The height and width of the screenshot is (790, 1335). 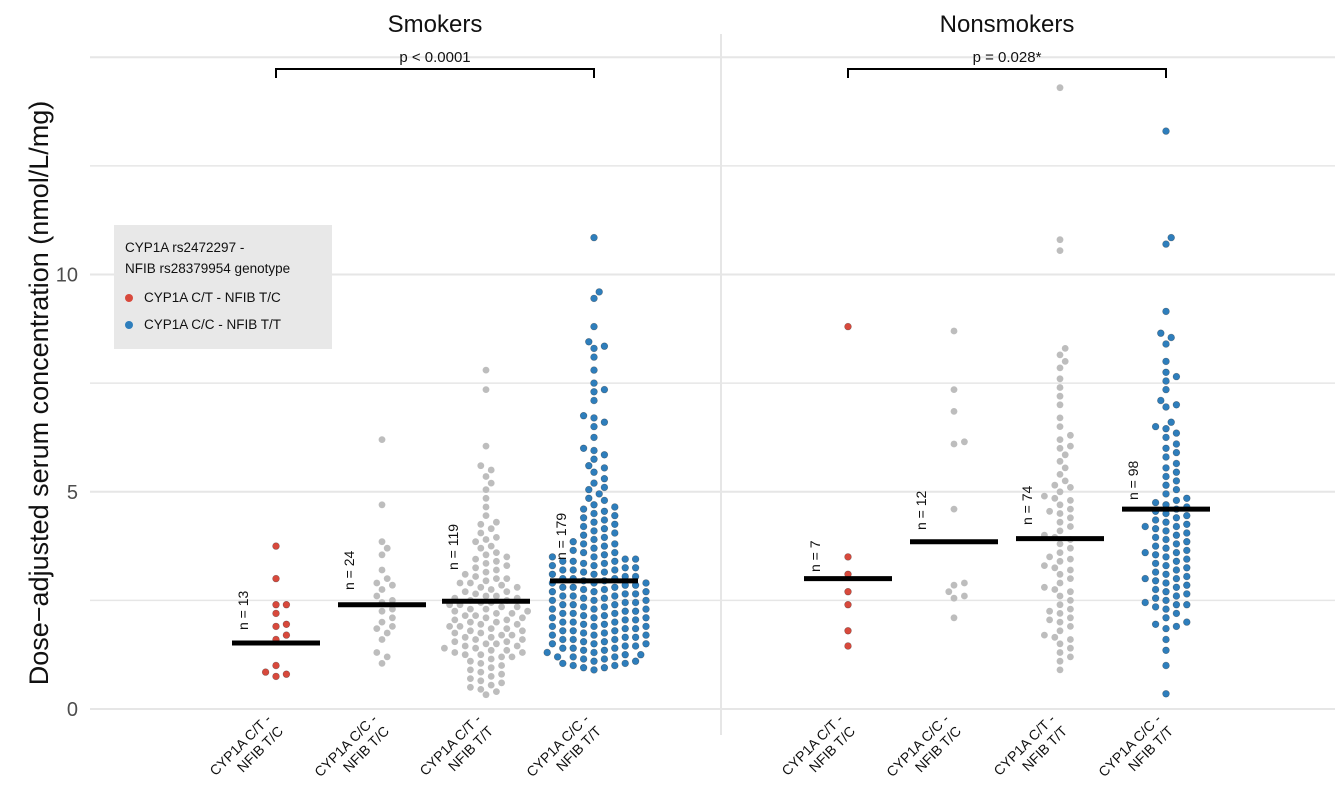 What do you see at coordinates (129, 325) in the screenshot?
I see `legend-key-cc-tt` at bounding box center [129, 325].